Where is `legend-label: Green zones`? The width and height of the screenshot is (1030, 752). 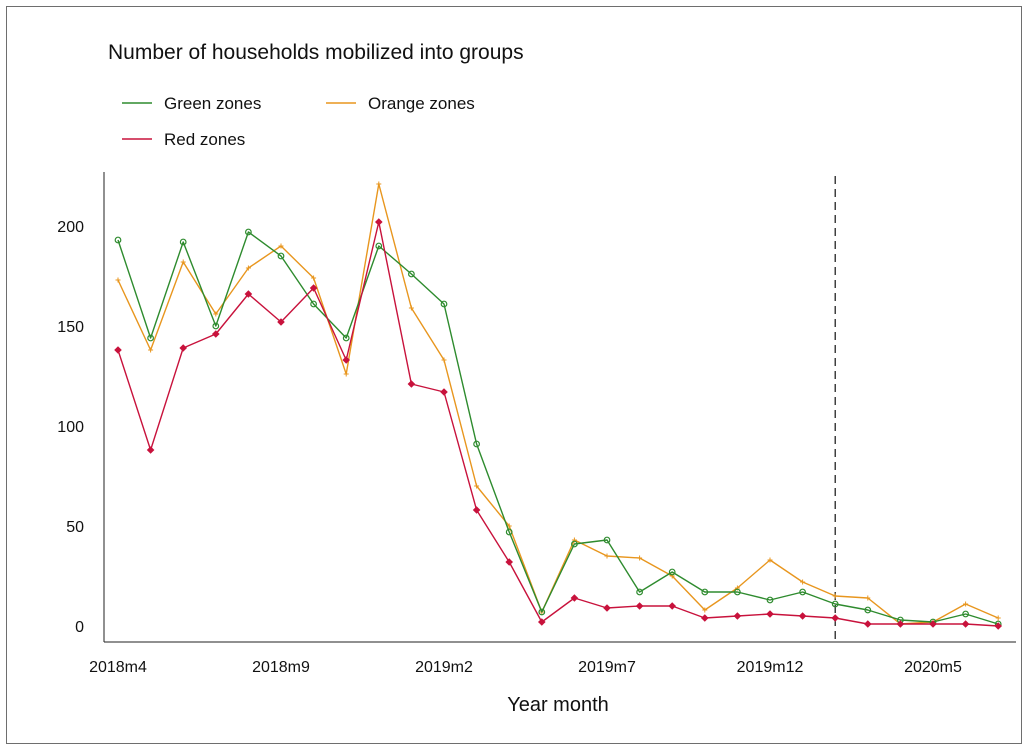
legend-label: Green zones is located at coordinates (212, 103).